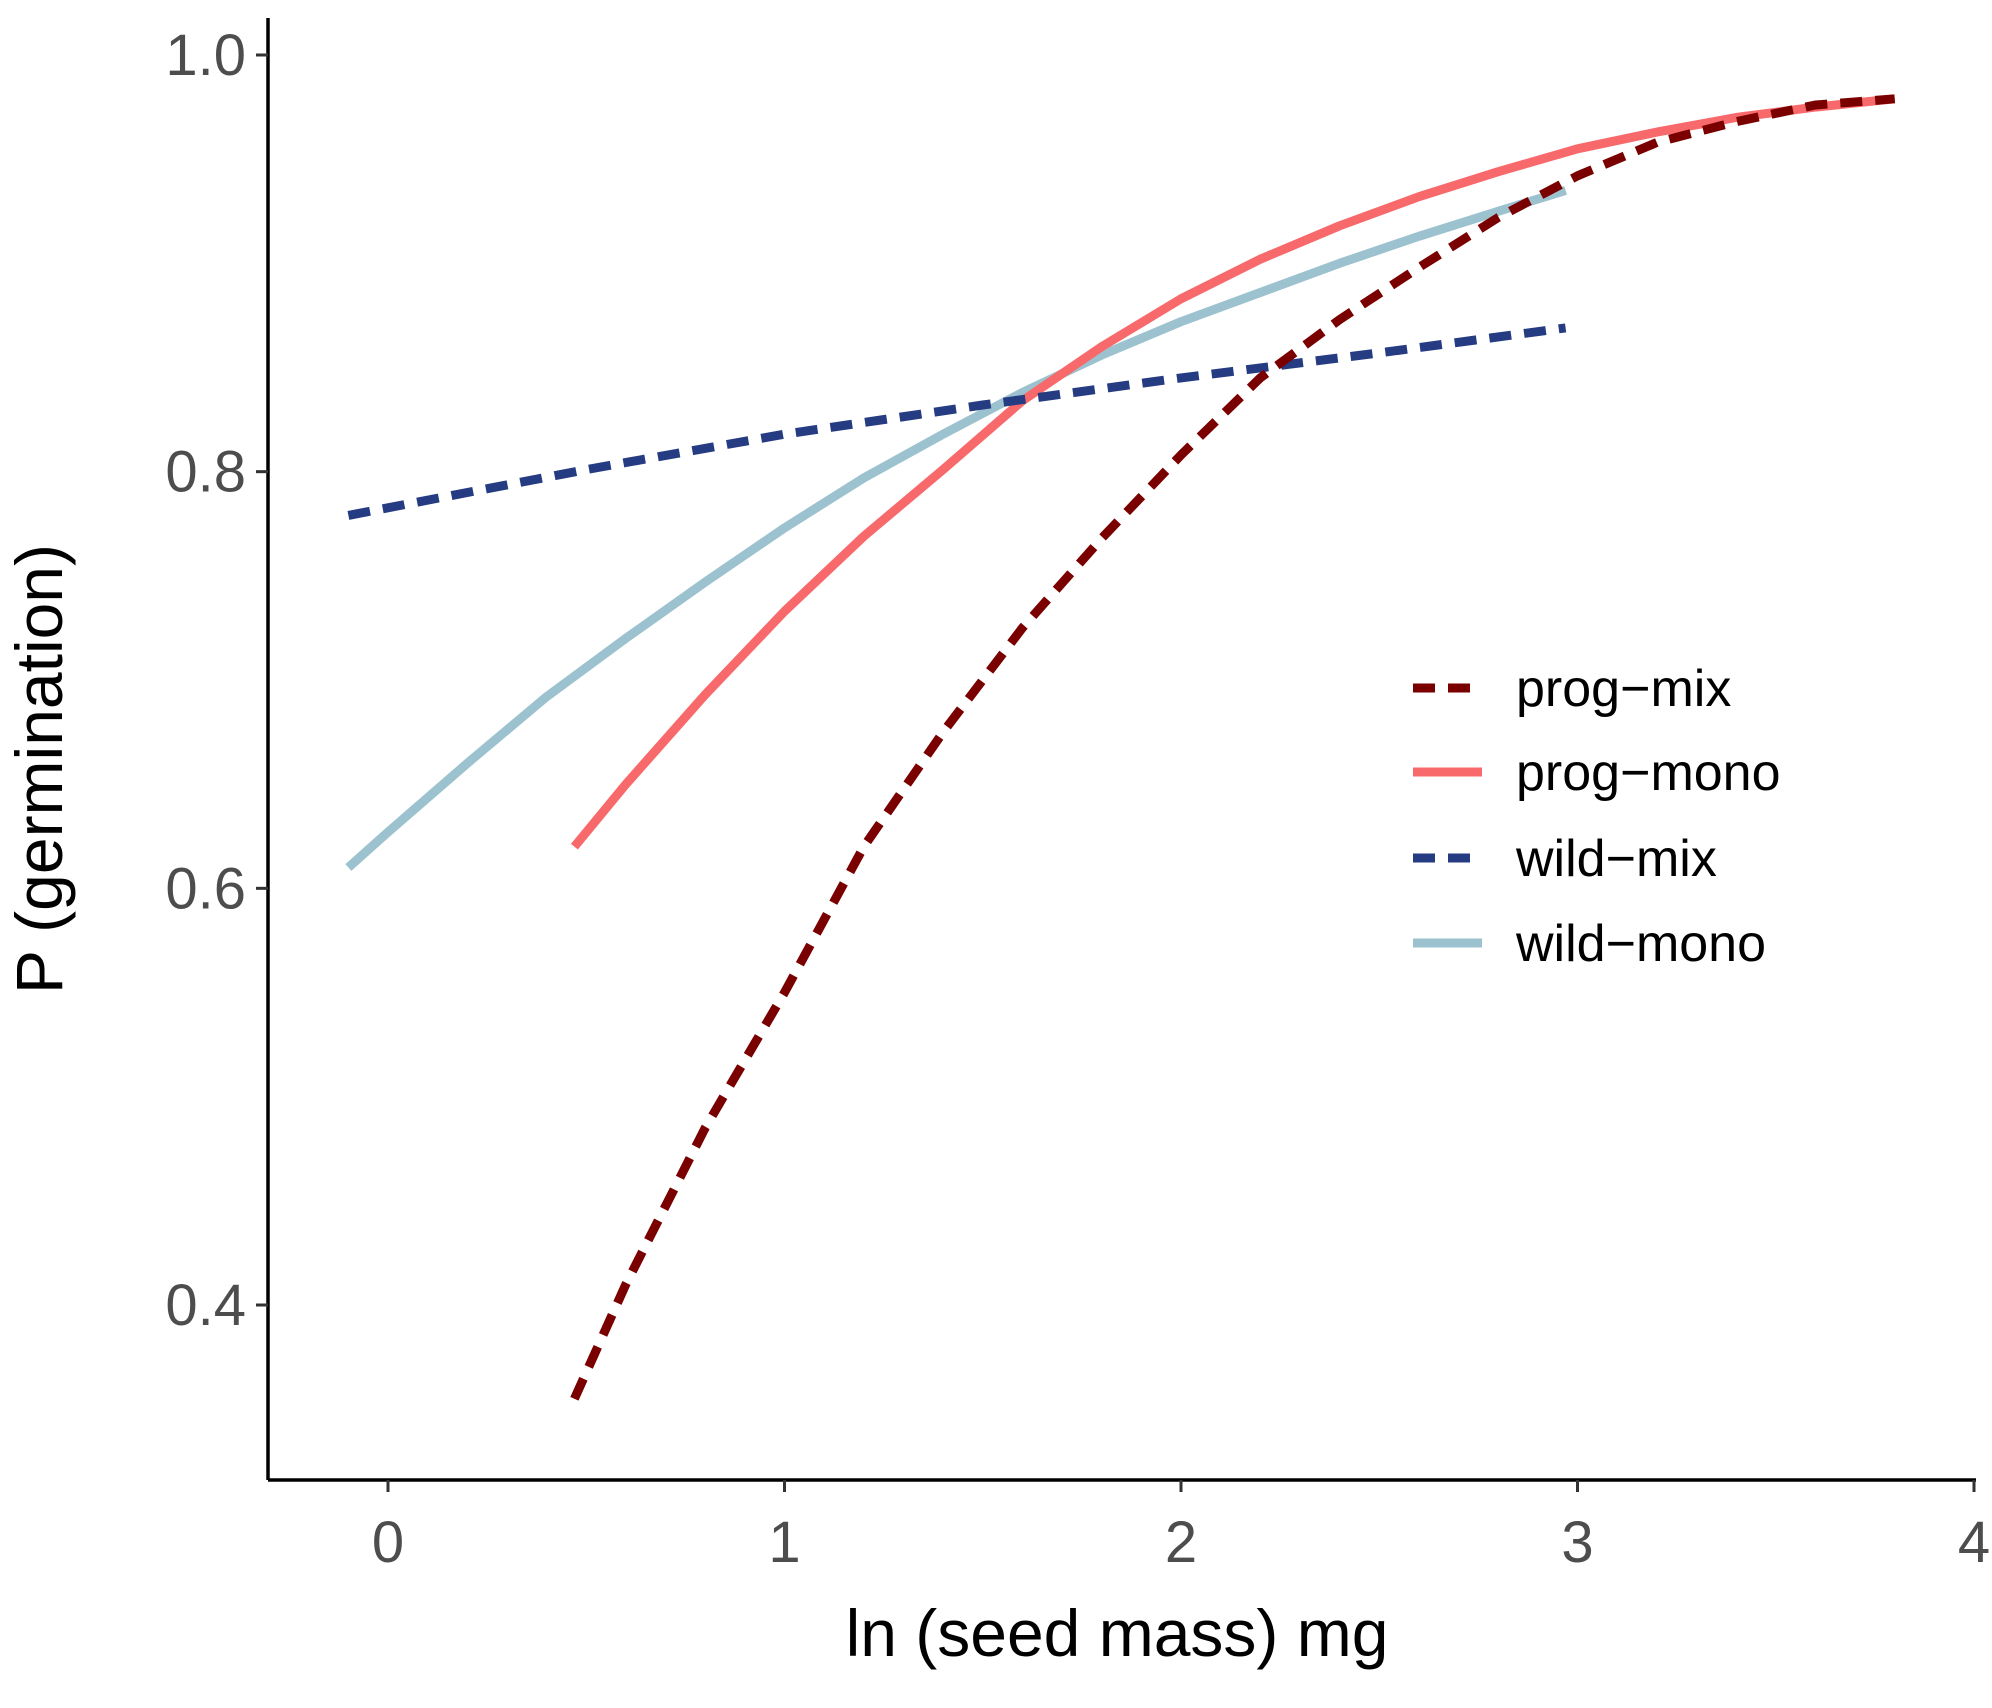 The width and height of the screenshot is (1992, 1708). What do you see at coordinates (784, 1542) in the screenshot?
I see `x-tick-label: 1` at bounding box center [784, 1542].